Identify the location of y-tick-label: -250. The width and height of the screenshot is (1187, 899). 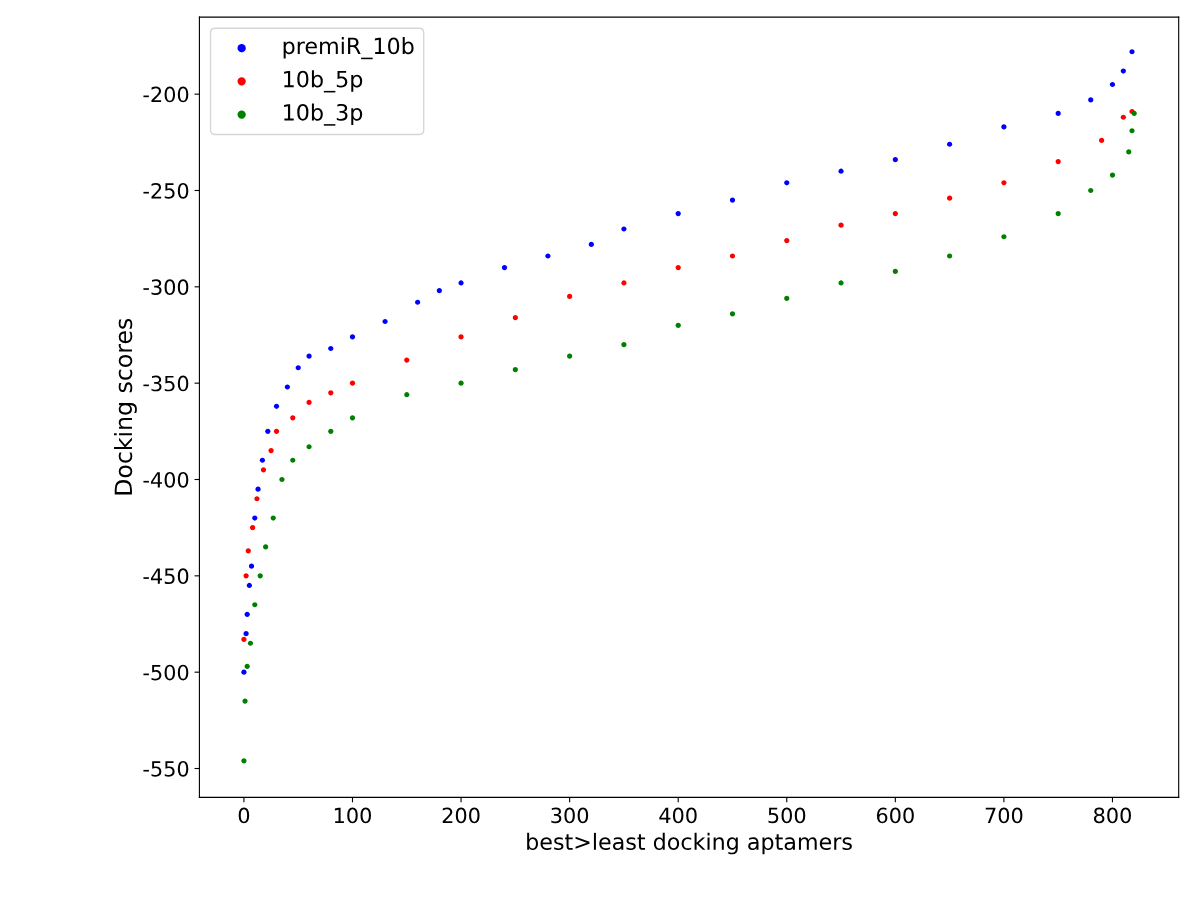
(166, 190).